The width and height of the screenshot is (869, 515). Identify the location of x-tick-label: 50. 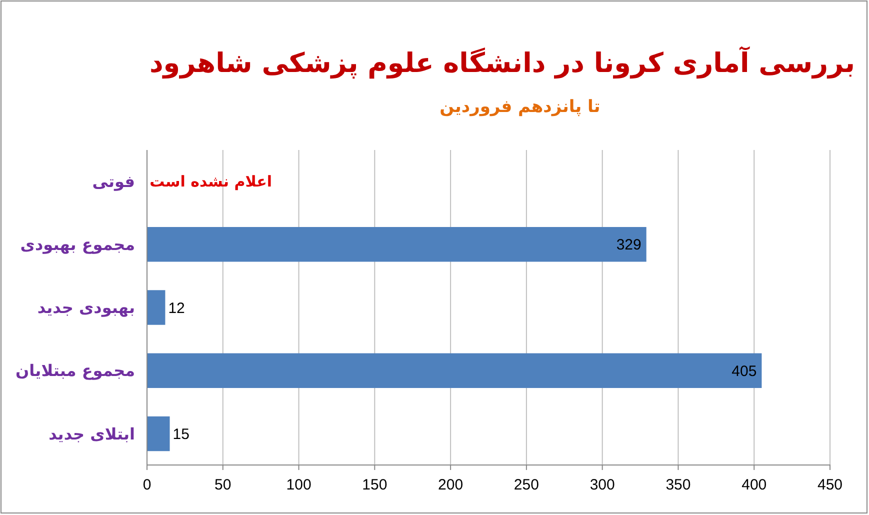
(223, 485).